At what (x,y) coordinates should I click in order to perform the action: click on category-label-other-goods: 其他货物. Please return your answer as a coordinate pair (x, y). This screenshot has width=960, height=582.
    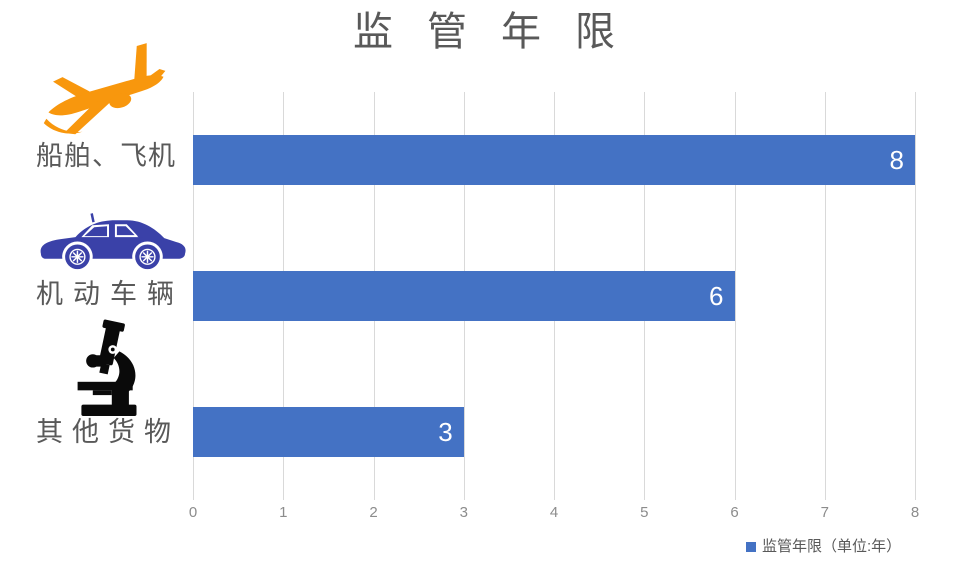
    Looking at the image, I should click on (108, 432).